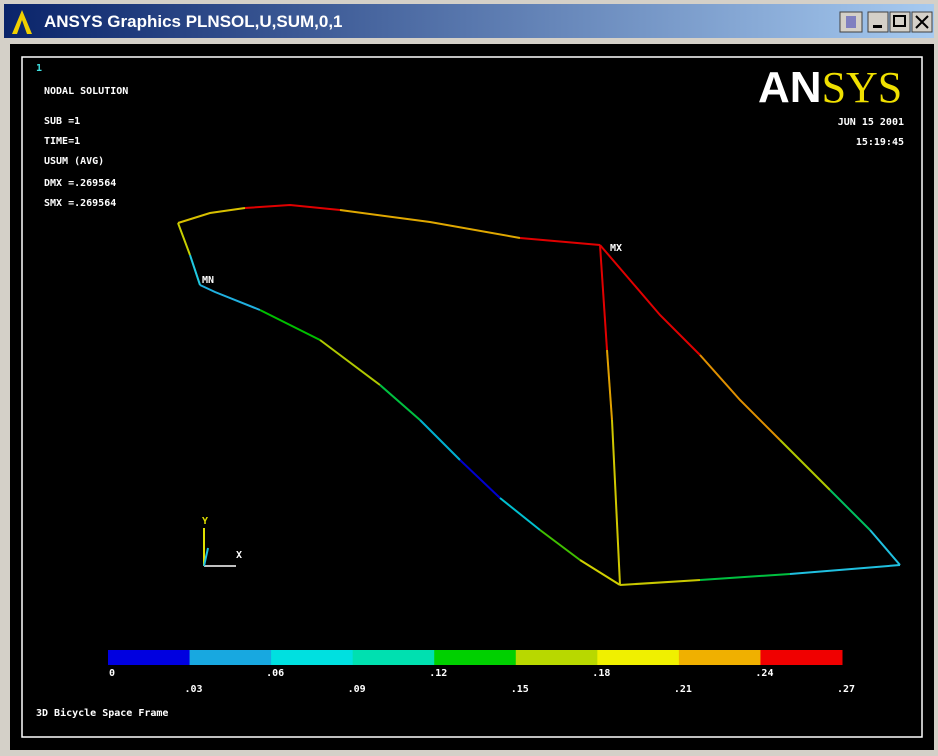 This screenshot has height=756, width=938. Describe the element at coordinates (62, 141) in the screenshot. I see `info-line: TIME=1` at that location.